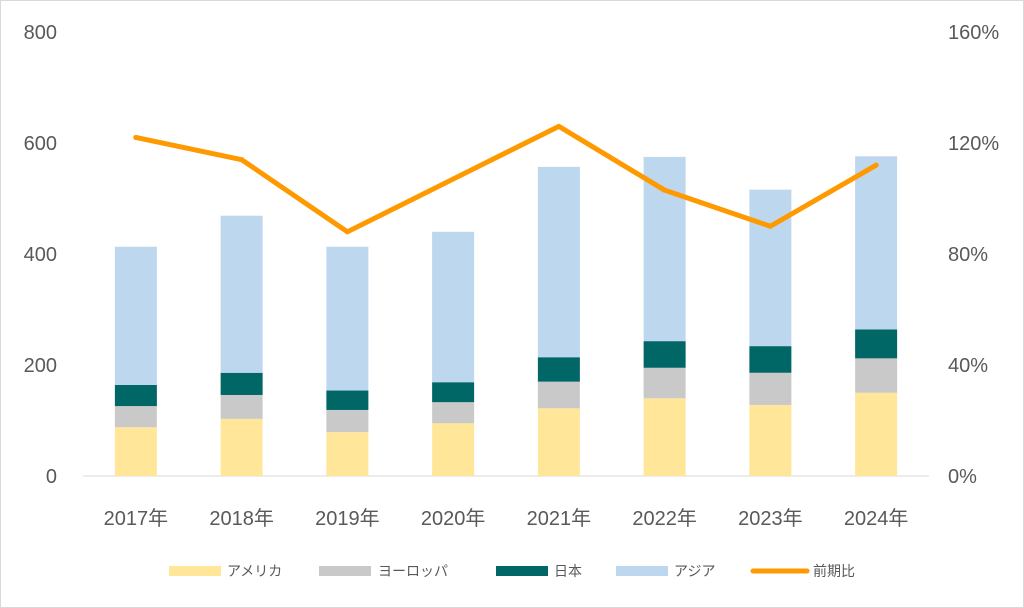 This screenshot has height=608, width=1024. Describe the element at coordinates (136, 518) in the screenshot. I see `x-tick-label: 2017年` at that location.